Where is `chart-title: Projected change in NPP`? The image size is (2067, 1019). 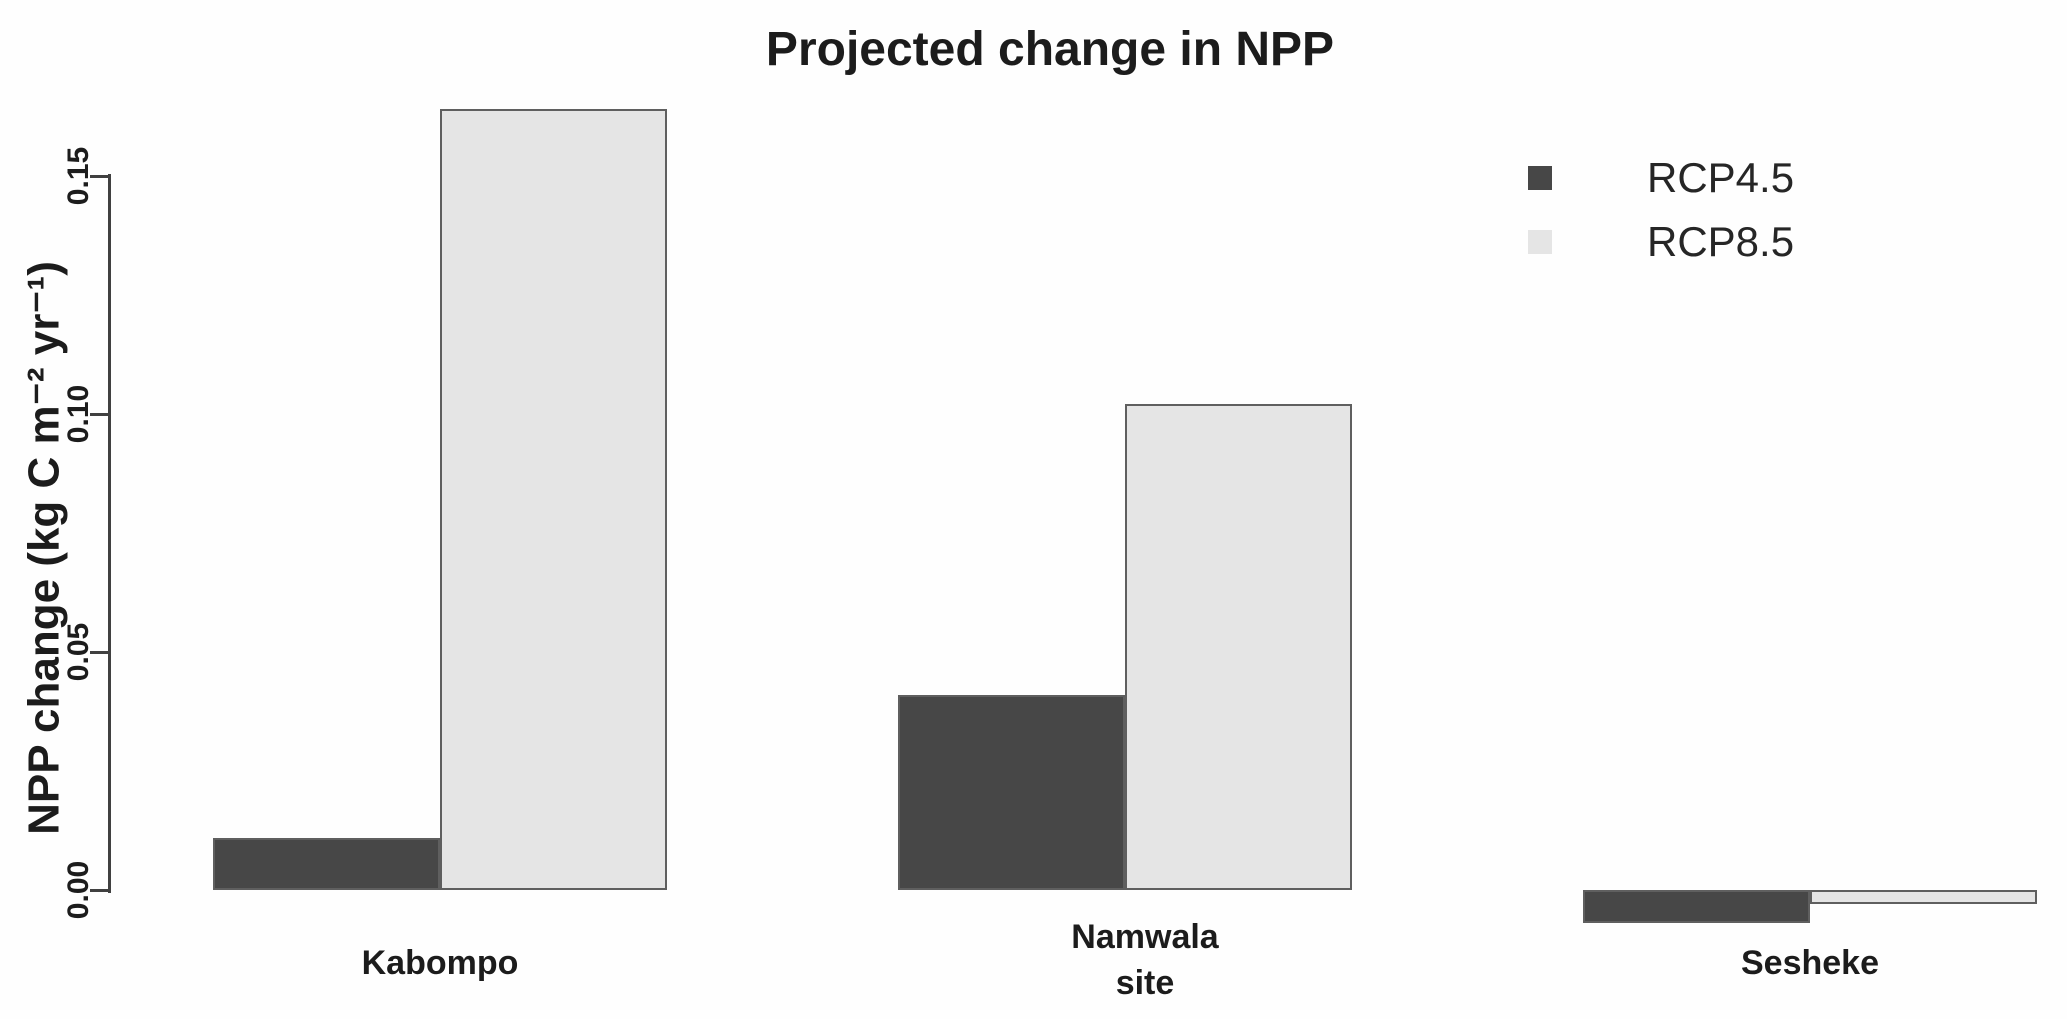
chart-title: Projected change in NPP is located at coordinates (1050, 49).